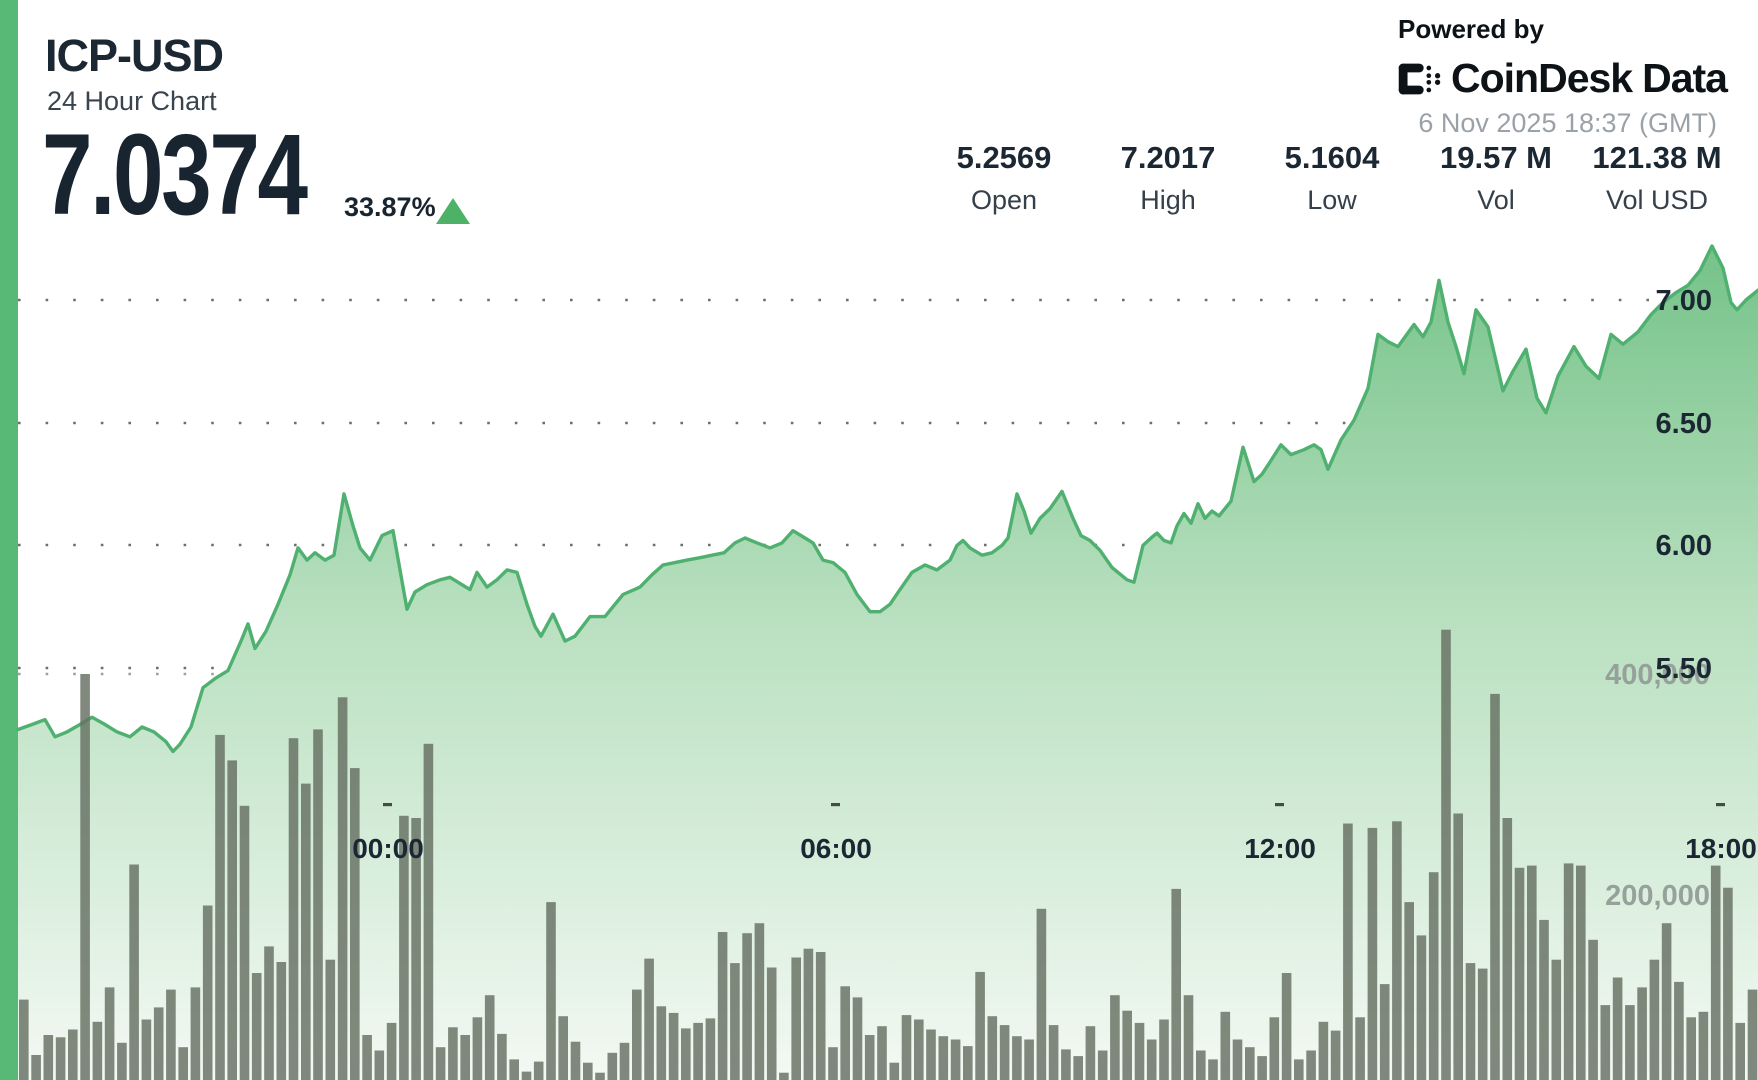 The image size is (1758, 1080). I want to click on svg-text: 7.00, so click(1684, 301).